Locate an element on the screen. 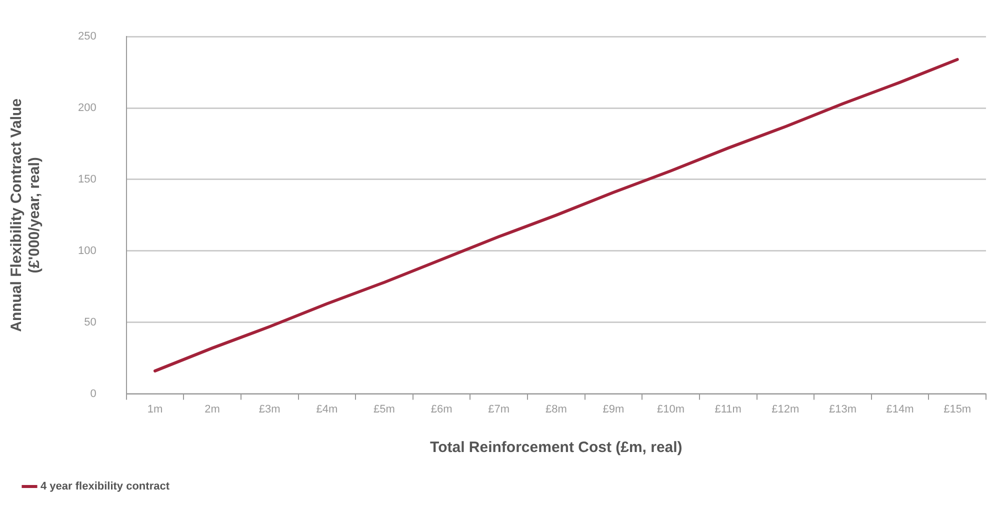 The width and height of the screenshot is (994, 506). y-tick-label: 200 is located at coordinates (87, 108).